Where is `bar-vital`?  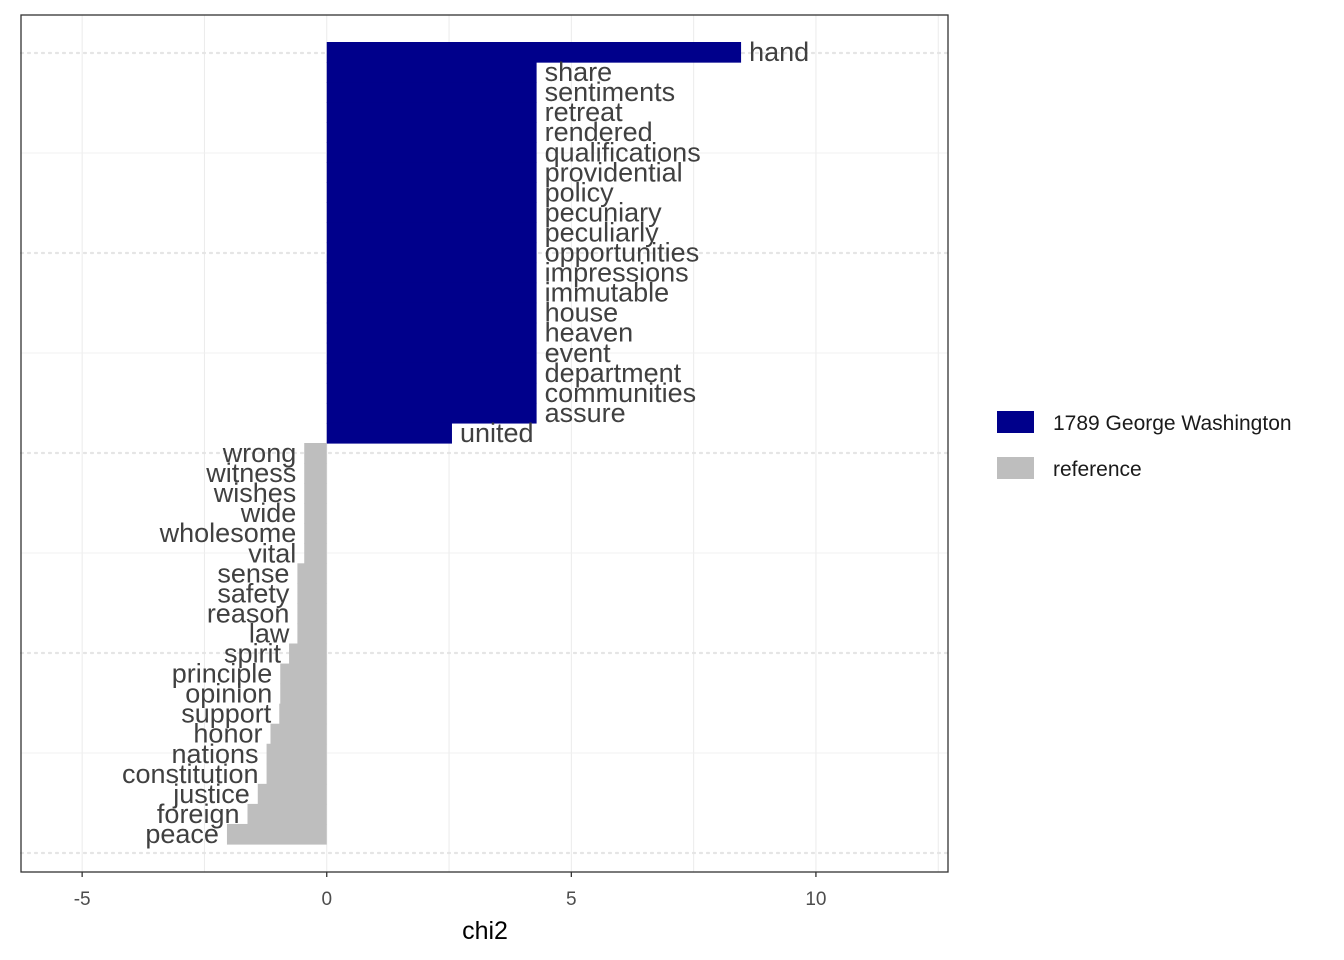
bar-vital is located at coordinates (315, 553).